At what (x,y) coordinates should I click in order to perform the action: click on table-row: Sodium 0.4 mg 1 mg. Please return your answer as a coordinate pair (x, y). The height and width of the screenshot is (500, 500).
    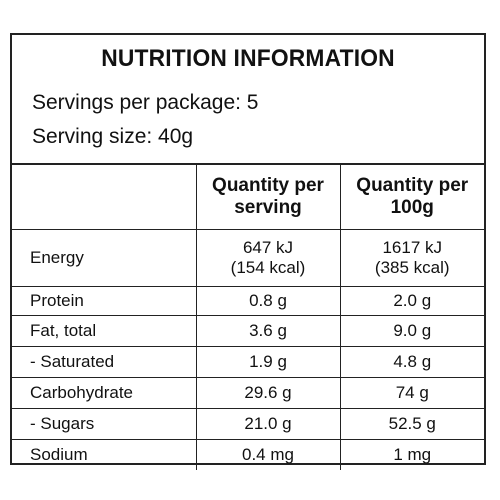
    Looking at the image, I should click on (248, 454).